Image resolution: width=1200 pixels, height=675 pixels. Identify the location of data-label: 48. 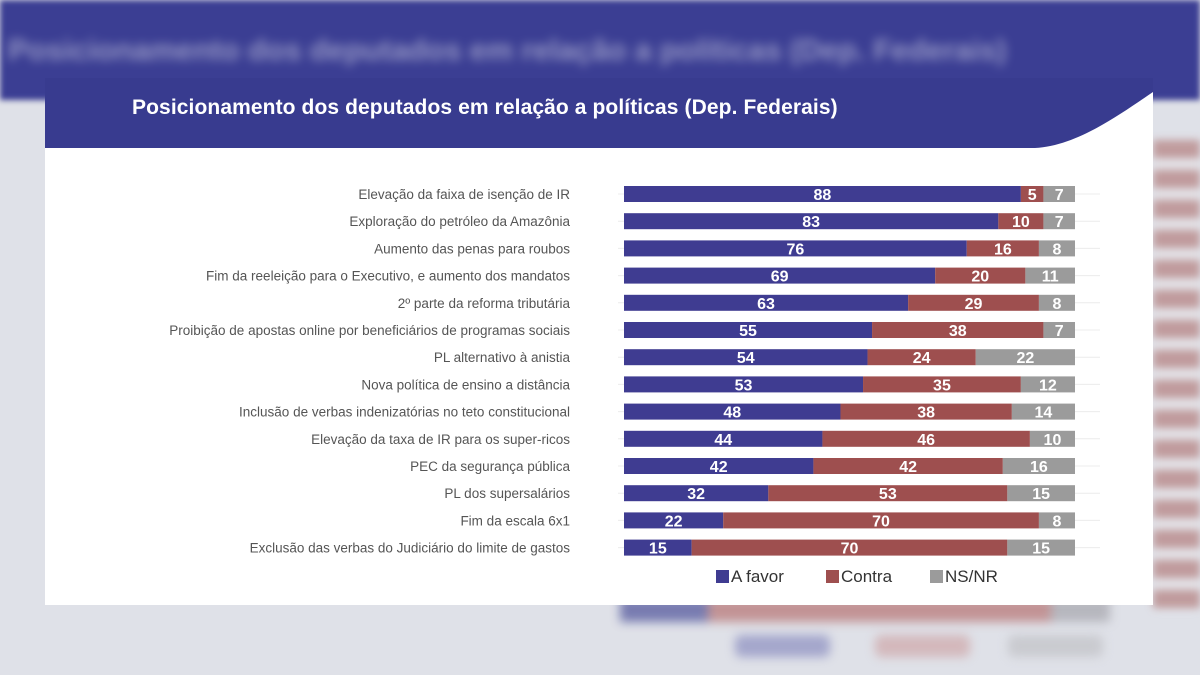
(732, 413).